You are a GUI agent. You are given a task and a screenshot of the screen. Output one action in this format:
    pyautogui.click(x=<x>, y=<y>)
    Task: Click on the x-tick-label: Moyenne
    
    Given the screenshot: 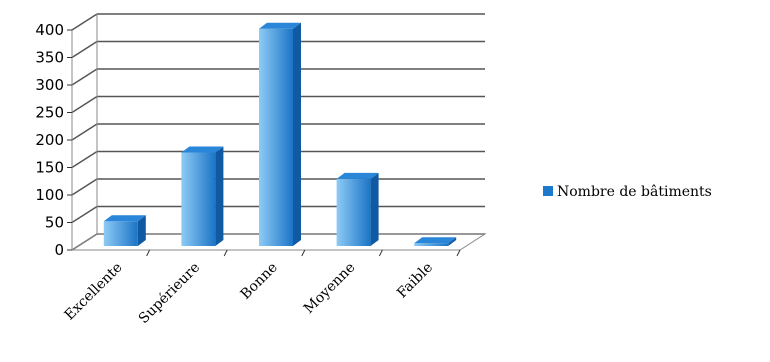 What is the action you would take?
    pyautogui.click(x=329, y=288)
    